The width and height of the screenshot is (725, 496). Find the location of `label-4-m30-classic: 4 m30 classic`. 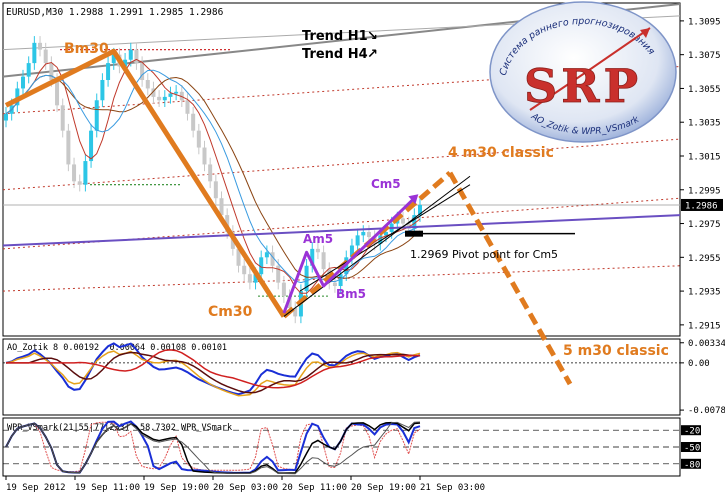

label-4-m30-classic: 4 m30 classic is located at coordinates (501, 153).